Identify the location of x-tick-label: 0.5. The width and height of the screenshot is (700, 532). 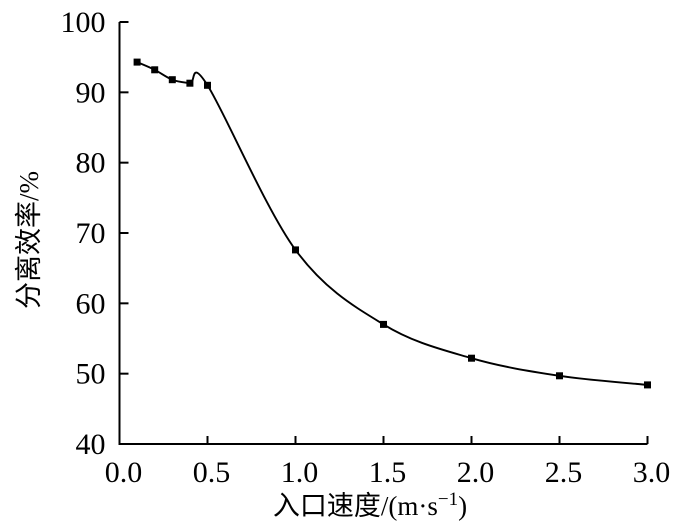
(212, 472).